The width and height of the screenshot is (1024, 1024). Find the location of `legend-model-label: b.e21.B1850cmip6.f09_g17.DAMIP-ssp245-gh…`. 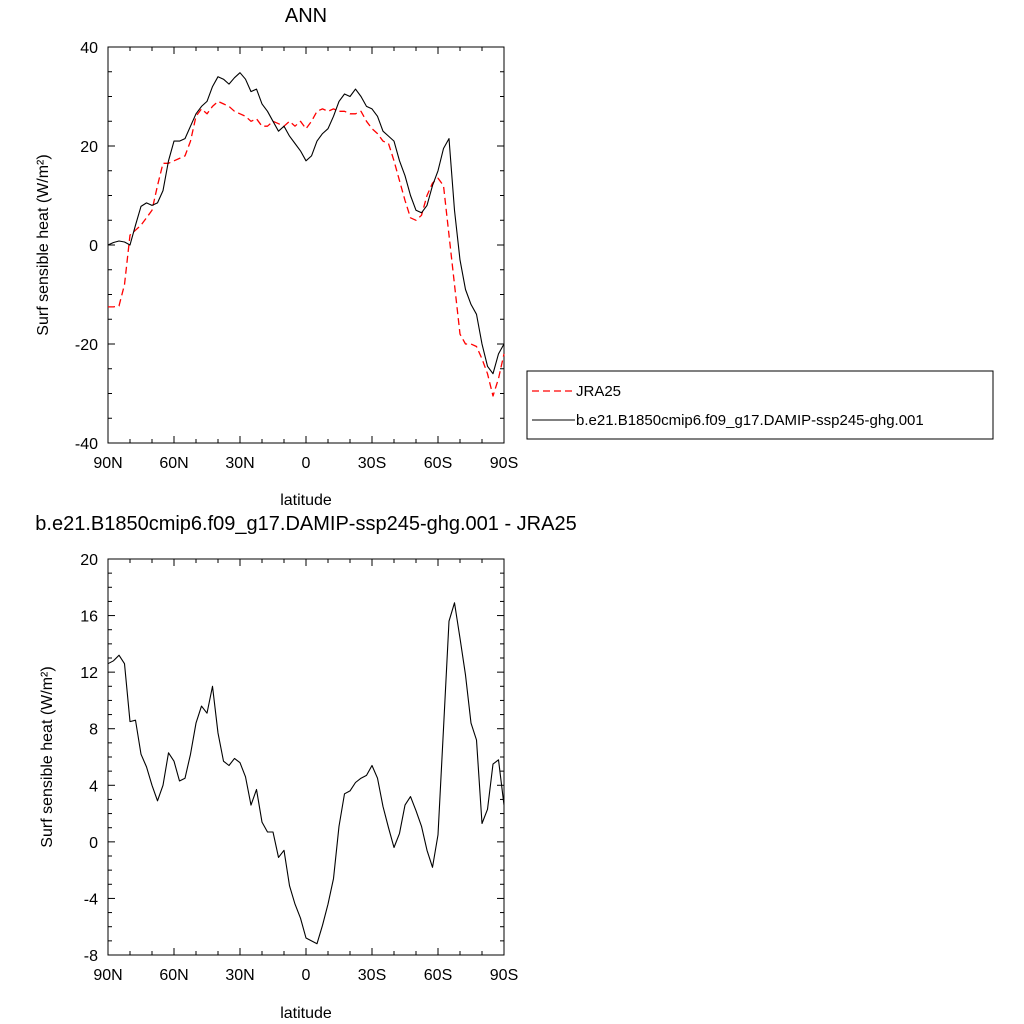

legend-model-label: b.e21.B1850cmip6.f09_g17.DAMIP-ssp245-gh… is located at coordinates (750, 420).